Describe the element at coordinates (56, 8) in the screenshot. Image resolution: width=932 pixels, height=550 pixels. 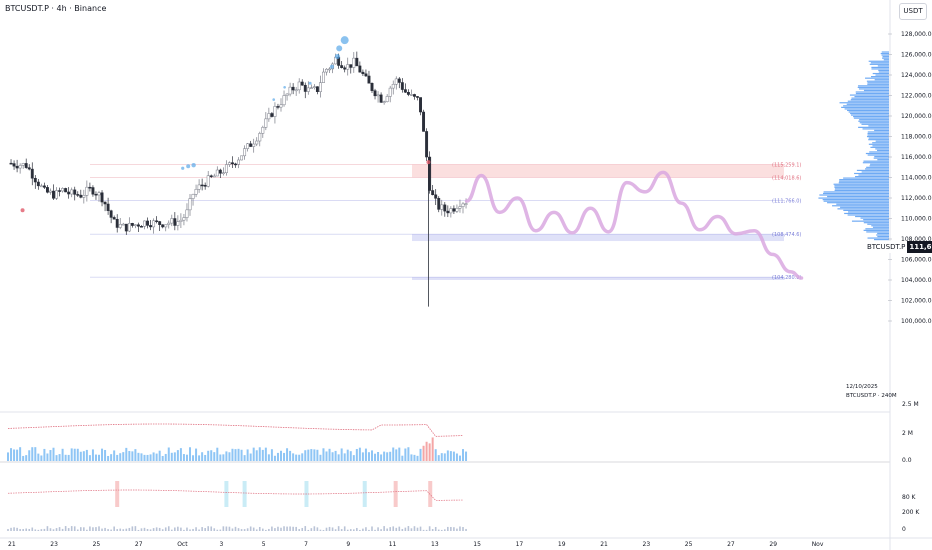
I see `chart-title: BTCUSDT.P · 4h · Binance` at that location.